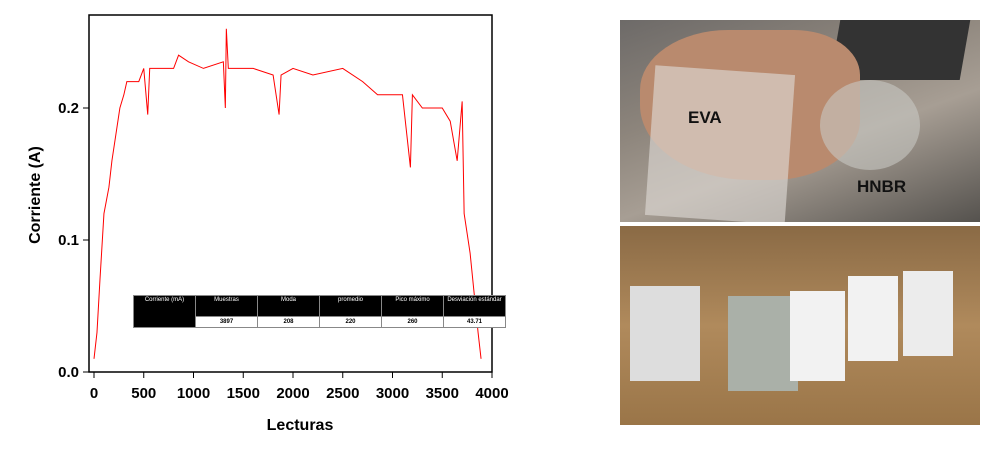 The image size is (996, 472). What do you see at coordinates (442, 393) in the screenshot?
I see `x-tick-label: 3500` at bounding box center [442, 393].